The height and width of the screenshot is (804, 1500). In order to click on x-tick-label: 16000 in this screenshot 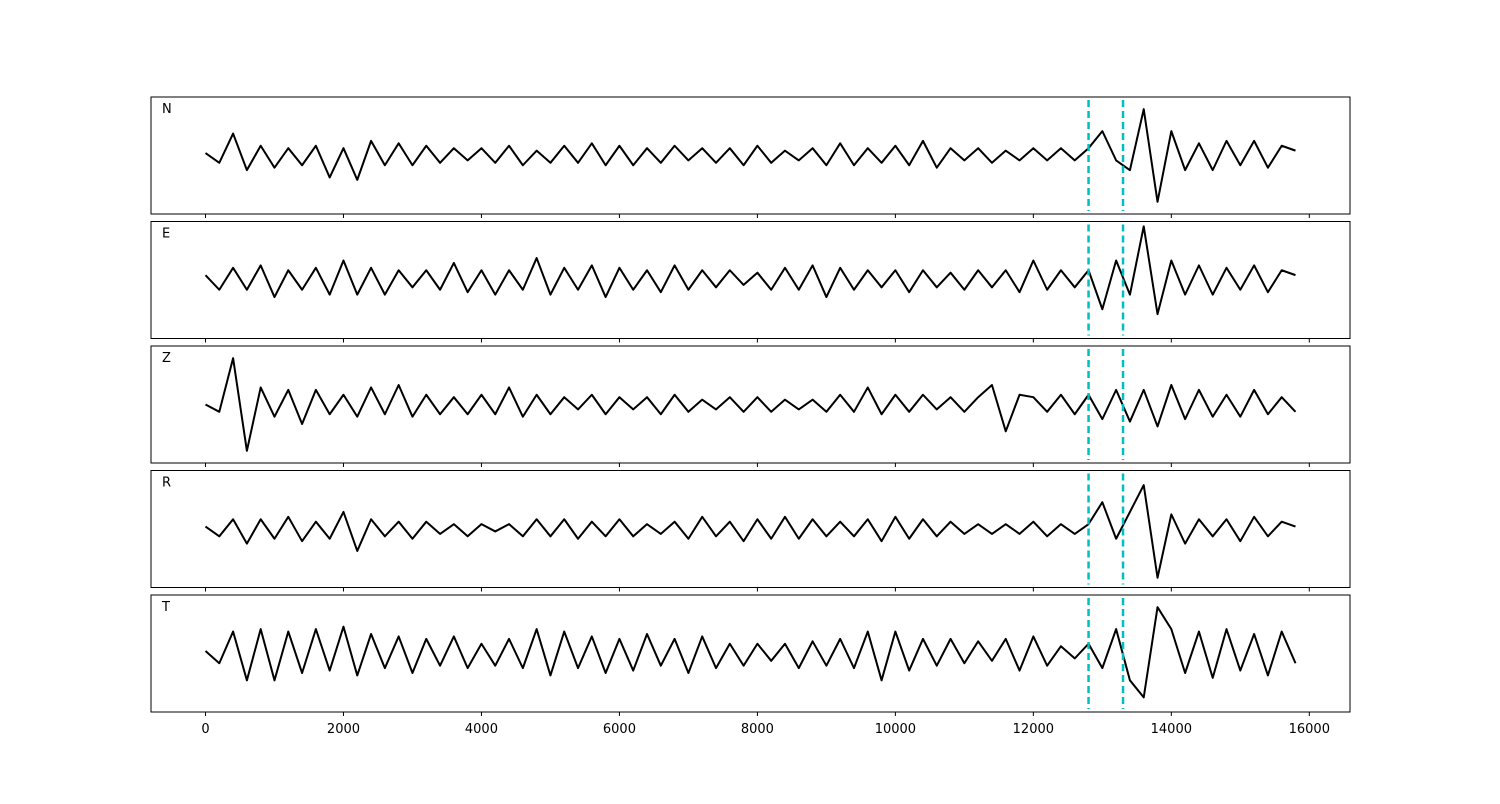, I will do `click(1309, 729)`.